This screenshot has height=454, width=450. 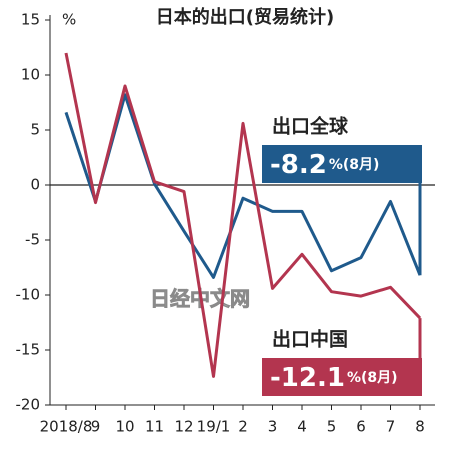 What do you see at coordinates (35, 185) in the screenshot?
I see `y-tick-label: 0` at bounding box center [35, 185].